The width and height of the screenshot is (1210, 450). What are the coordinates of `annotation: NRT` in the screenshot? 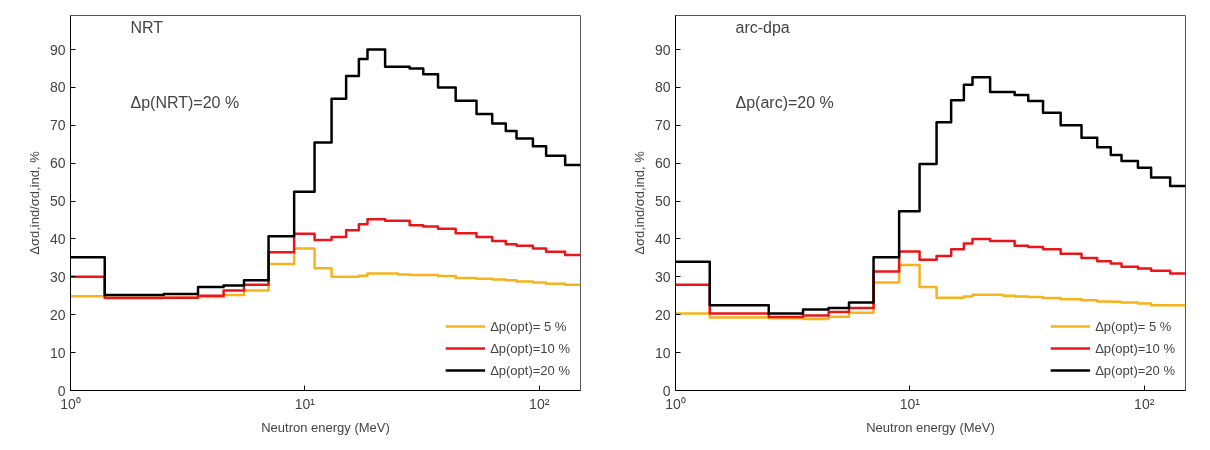 It's located at (147, 27).